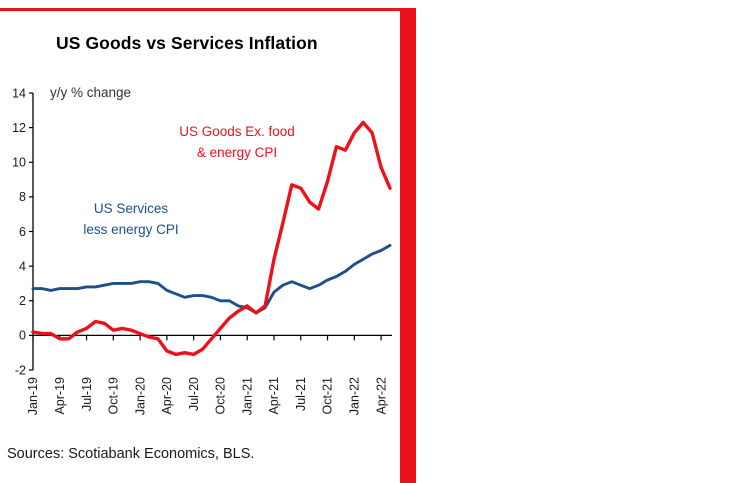 The image size is (750, 483). What do you see at coordinates (247, 396) in the screenshot?
I see `x-tick-label: Jan-21` at bounding box center [247, 396].